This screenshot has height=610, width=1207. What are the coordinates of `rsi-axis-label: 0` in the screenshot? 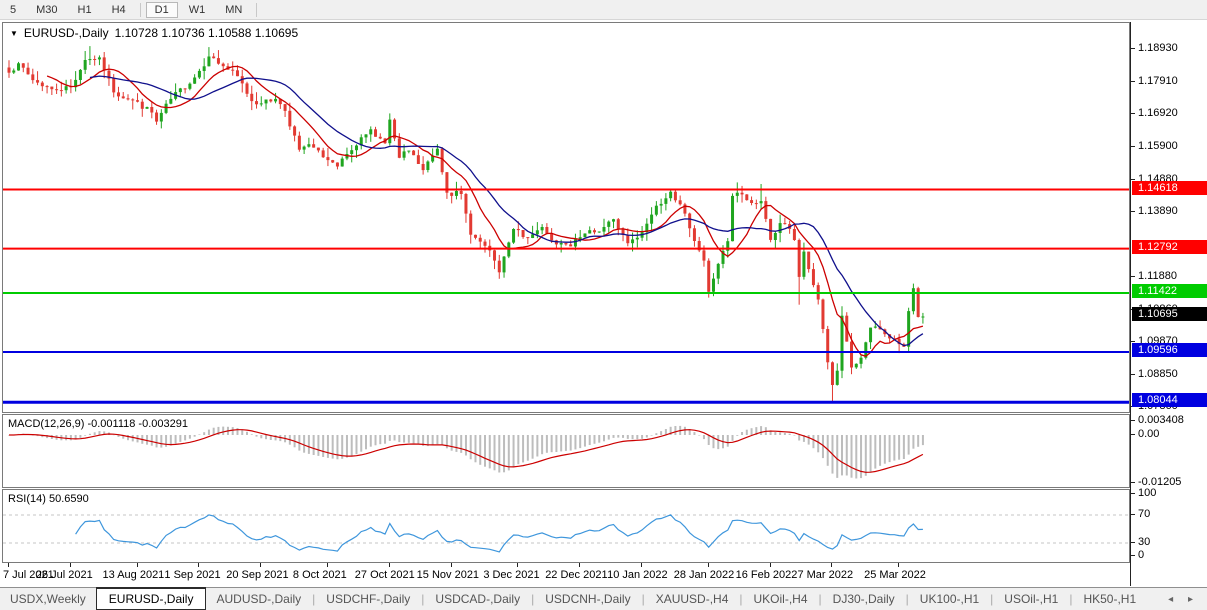 It's located at (1141, 555).